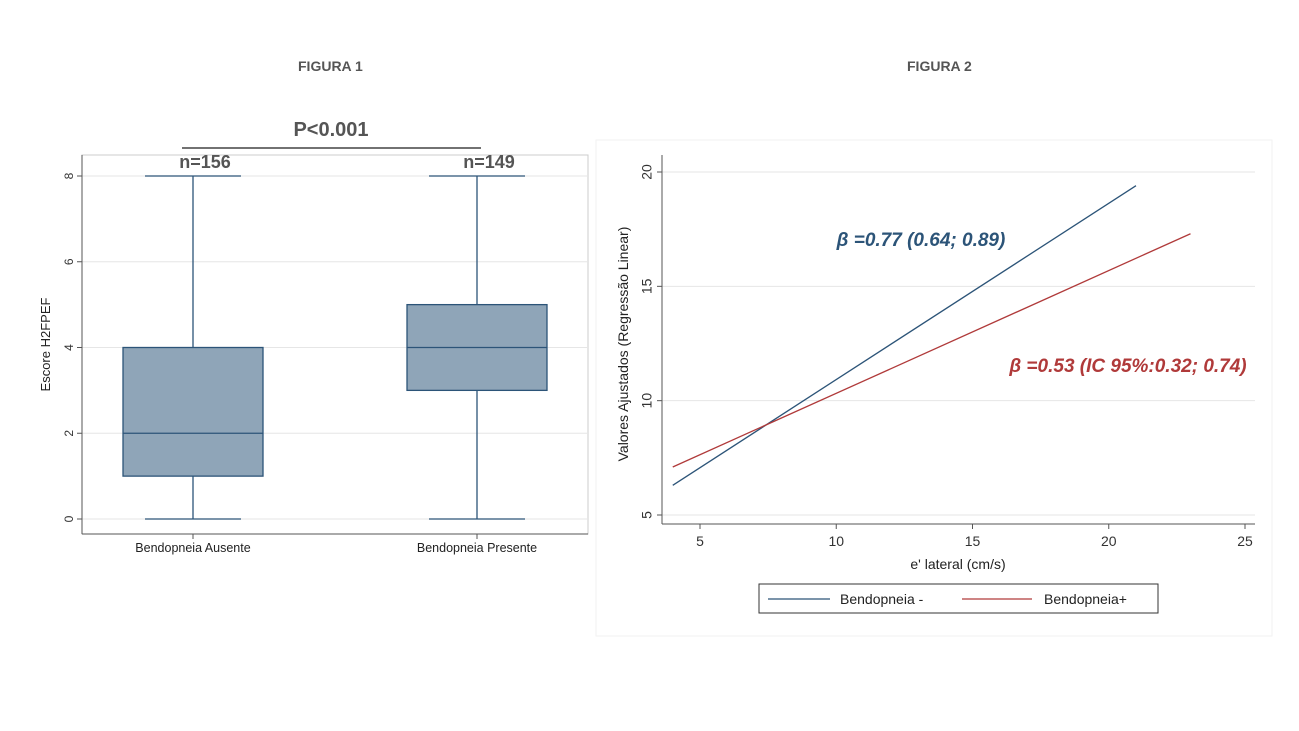 The image size is (1299, 731). Describe the element at coordinates (1109, 541) in the screenshot. I see `x-tick-label: 20` at that location.